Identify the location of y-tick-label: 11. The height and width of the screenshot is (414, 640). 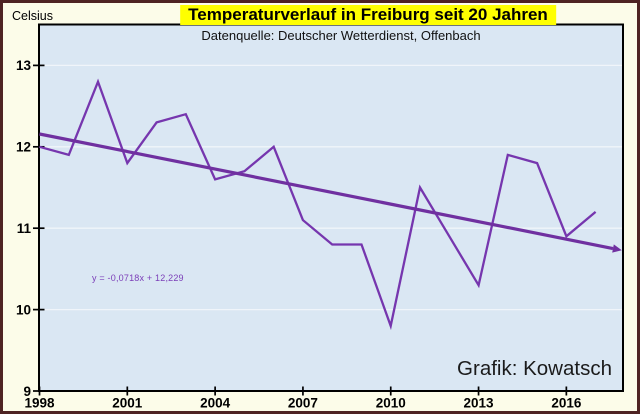
(24, 228).